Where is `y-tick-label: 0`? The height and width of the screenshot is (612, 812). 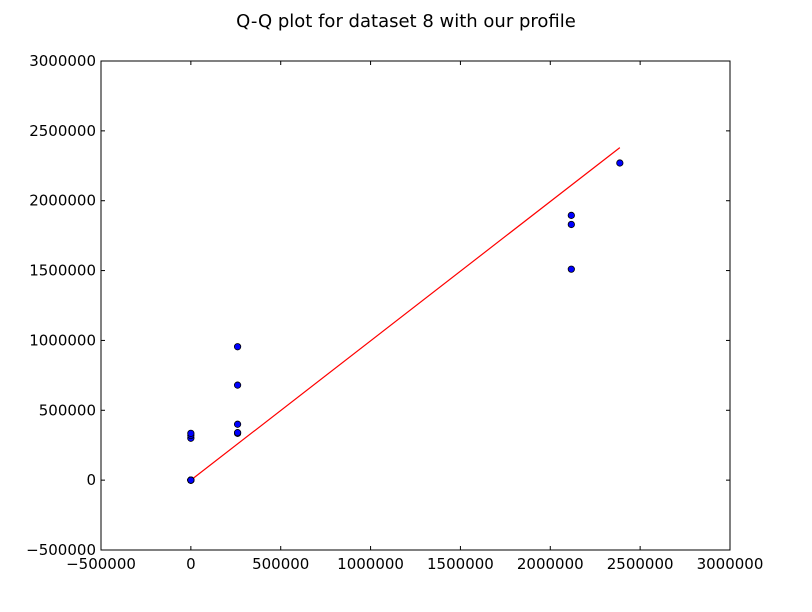
y-tick-label: 0 is located at coordinates (91, 480).